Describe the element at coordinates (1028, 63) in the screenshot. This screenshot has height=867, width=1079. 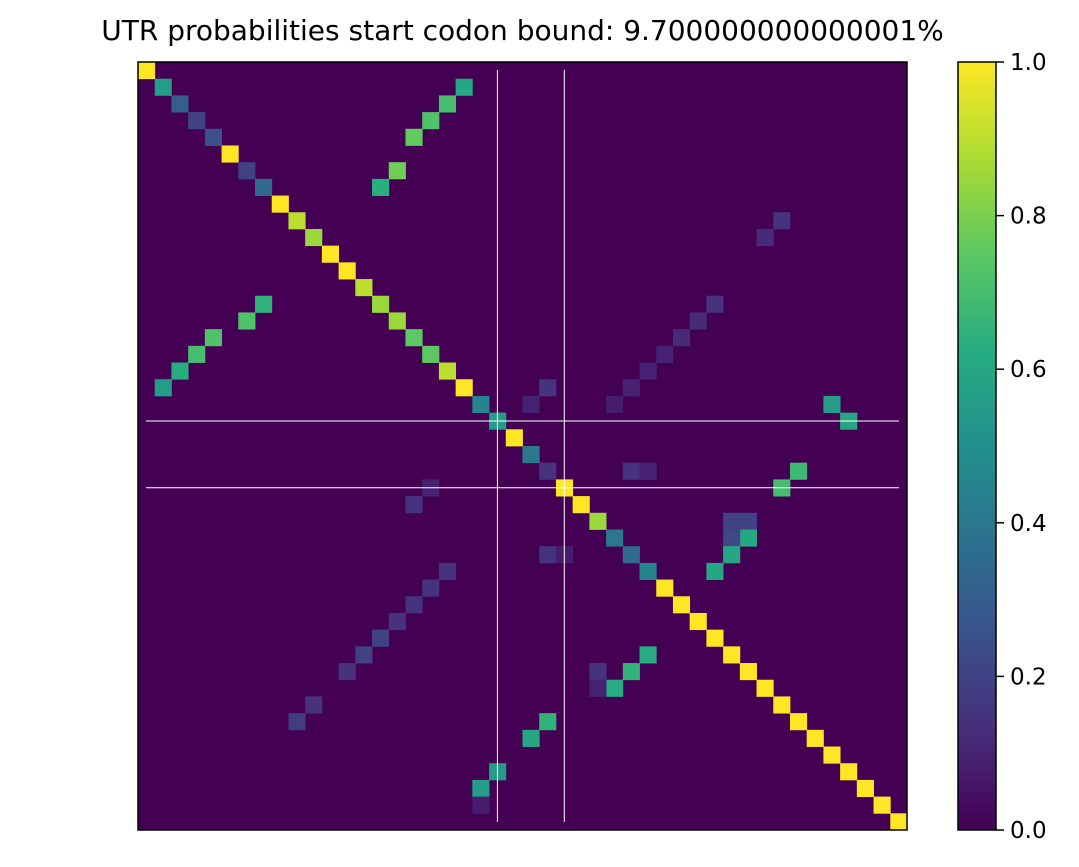
I see `colorbar-tick-label: 1.0` at that location.